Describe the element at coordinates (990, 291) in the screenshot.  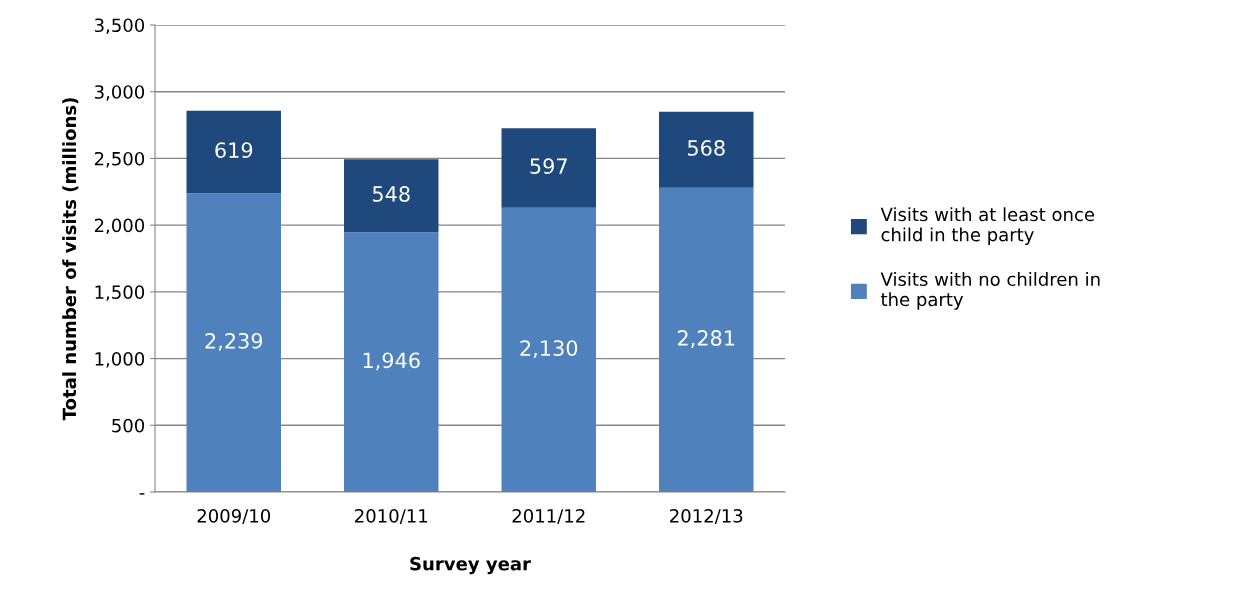
I see `legend-label: Visits with no children in the party` at that location.